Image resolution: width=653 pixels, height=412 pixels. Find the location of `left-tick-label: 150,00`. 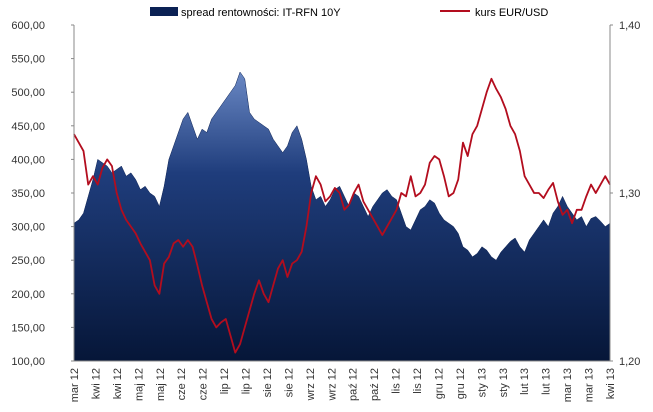

left-tick-label: 150,00 is located at coordinates (28, 328).